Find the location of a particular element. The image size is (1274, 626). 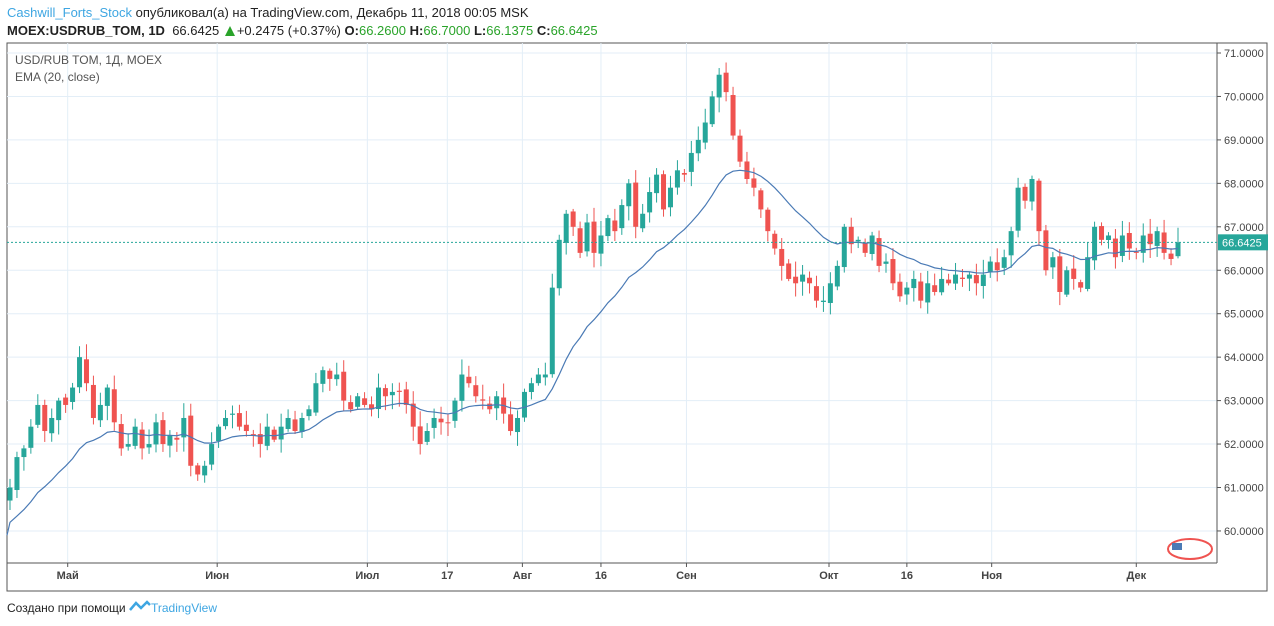

symbol: MOEX:USDRUB_TOM, 1D is located at coordinates (86, 30).